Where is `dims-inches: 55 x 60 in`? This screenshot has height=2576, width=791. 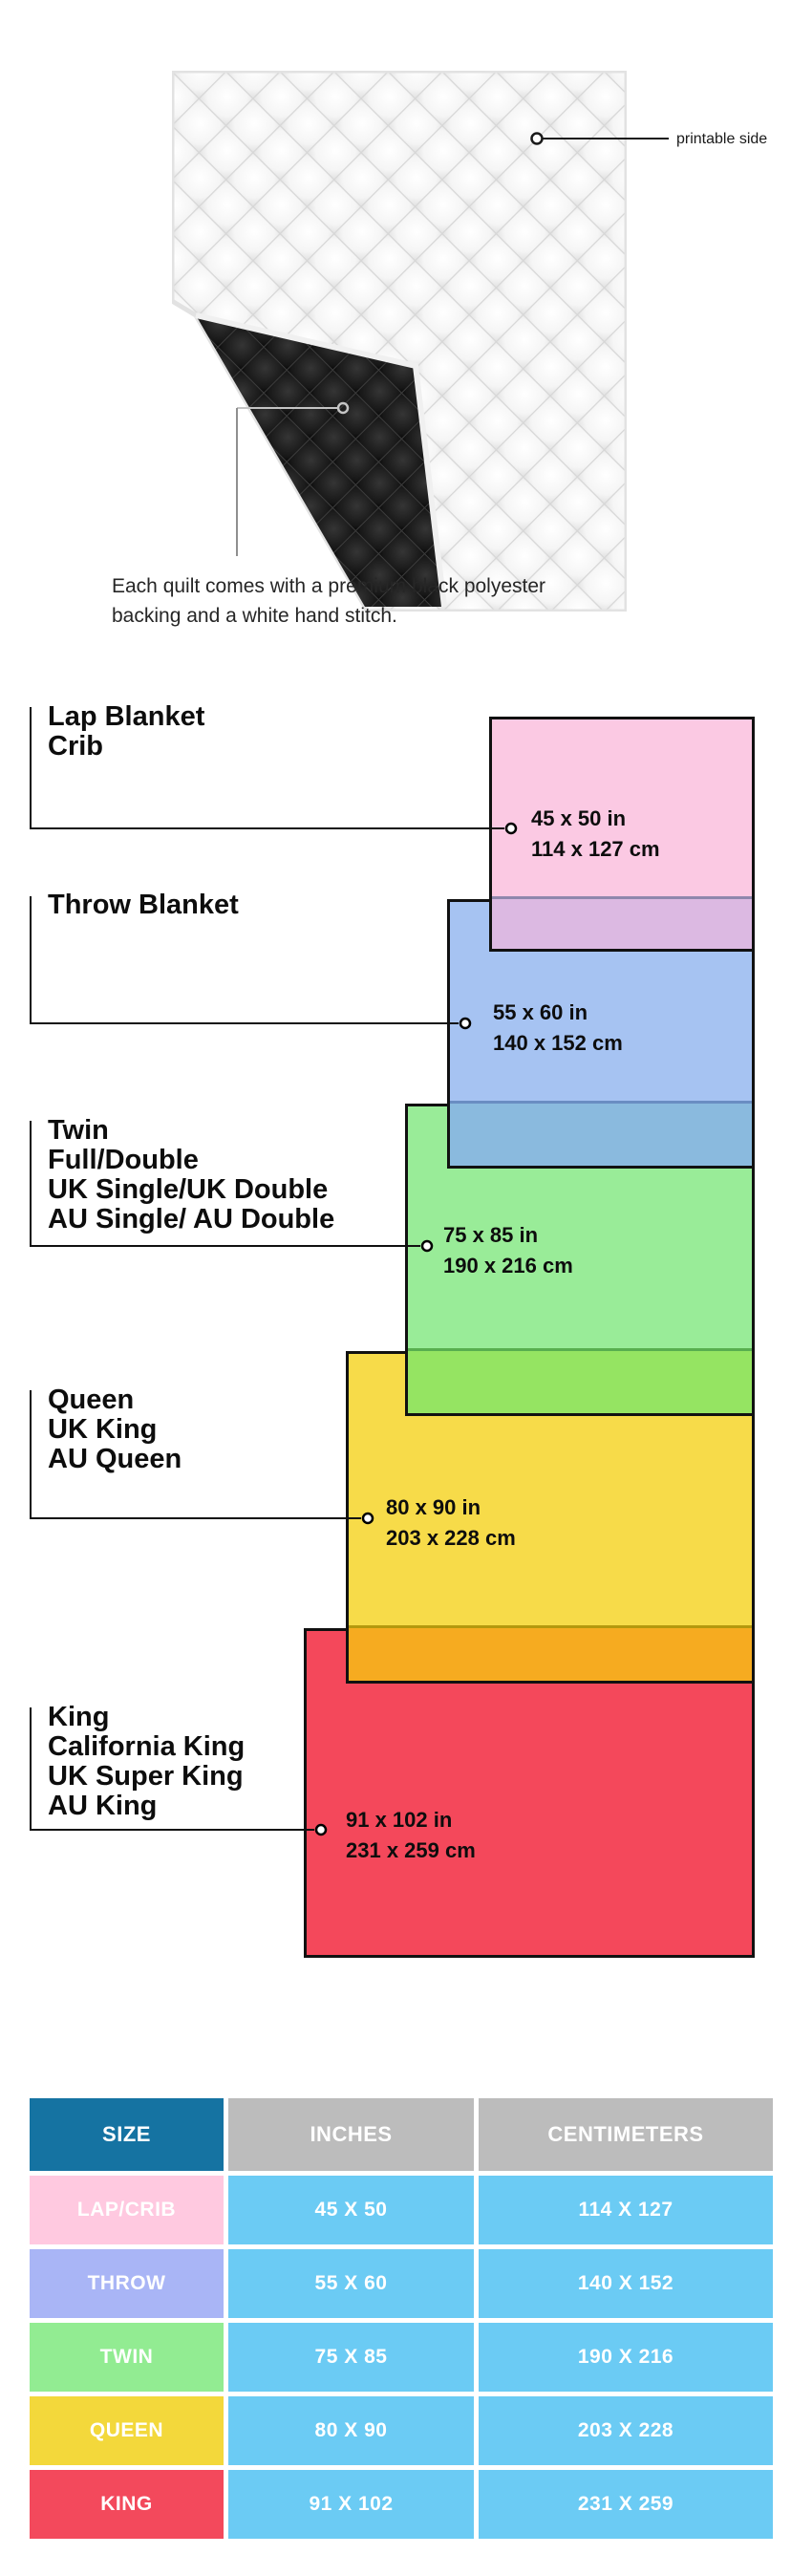
dims-inches: 55 x 60 in is located at coordinates (540, 1012).